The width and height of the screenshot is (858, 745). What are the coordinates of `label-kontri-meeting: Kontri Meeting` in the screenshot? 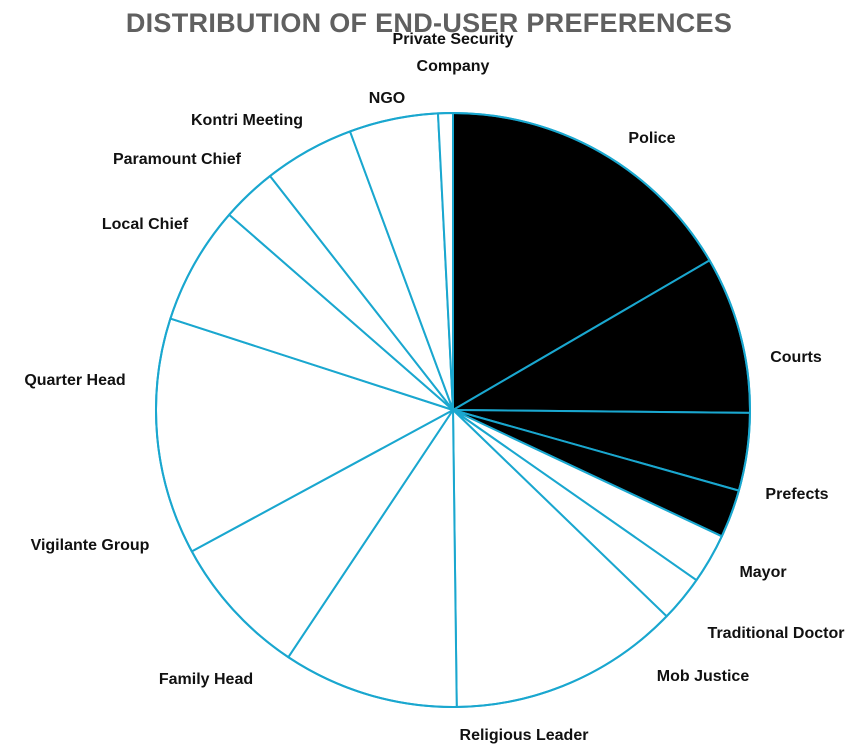 It's located at (247, 120).